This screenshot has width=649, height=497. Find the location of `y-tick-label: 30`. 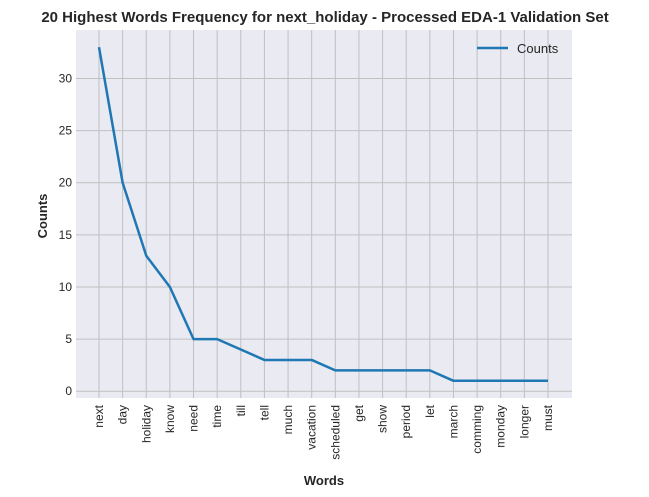

y-tick-label: 30 is located at coordinates (66, 78).